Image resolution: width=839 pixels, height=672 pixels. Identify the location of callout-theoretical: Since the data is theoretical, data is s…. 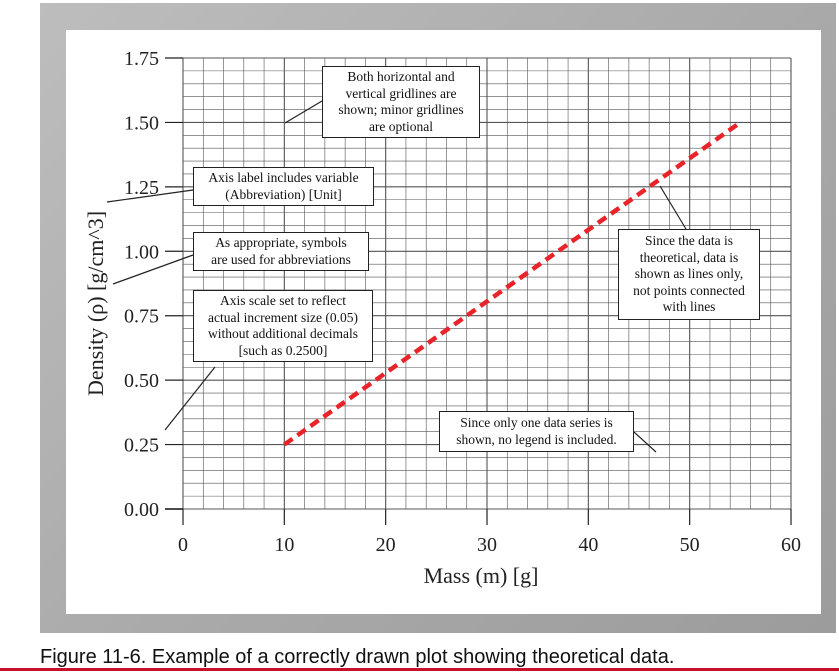
(689, 274).